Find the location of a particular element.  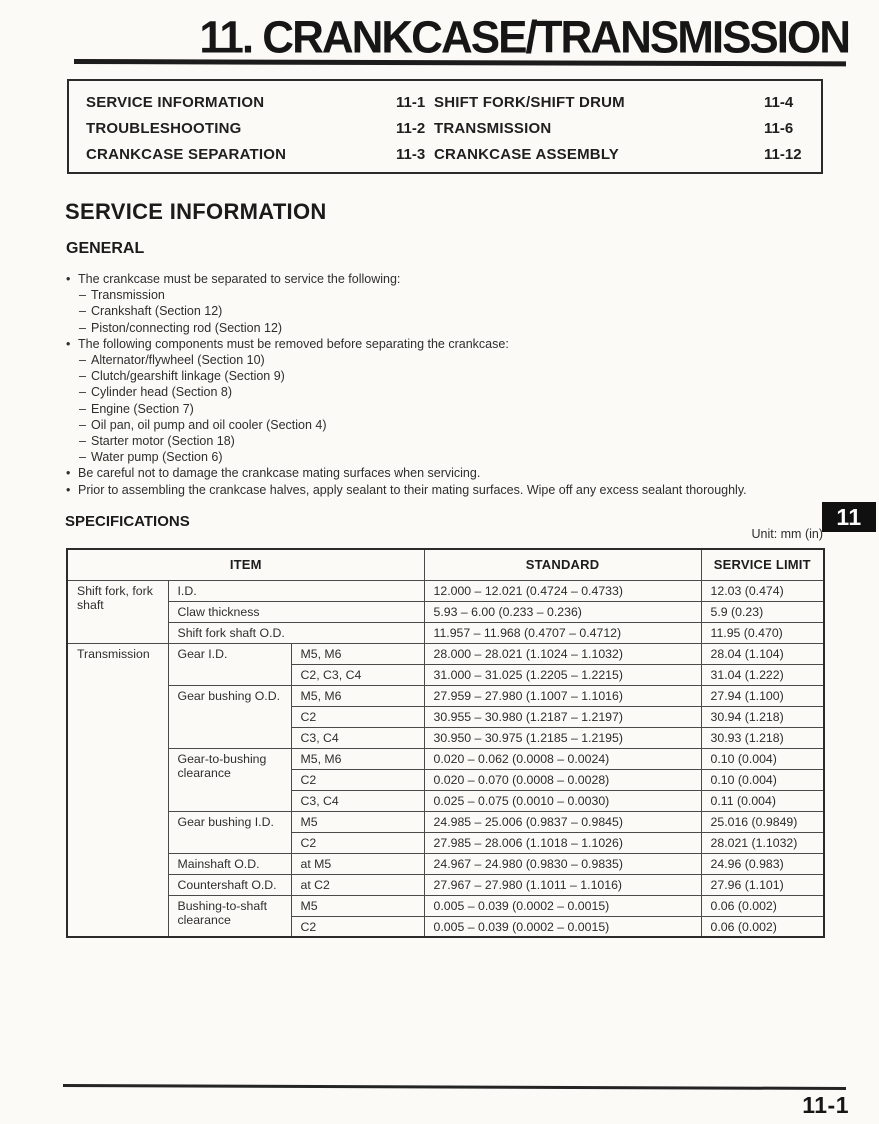

note-text: Water pump (Section 6) is located at coordinates (157, 457).